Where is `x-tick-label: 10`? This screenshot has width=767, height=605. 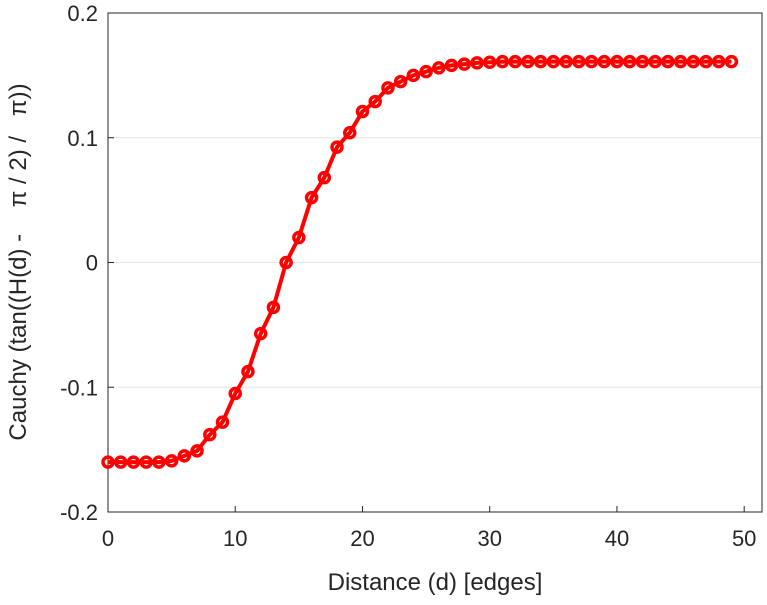
x-tick-label: 10 is located at coordinates (235, 538).